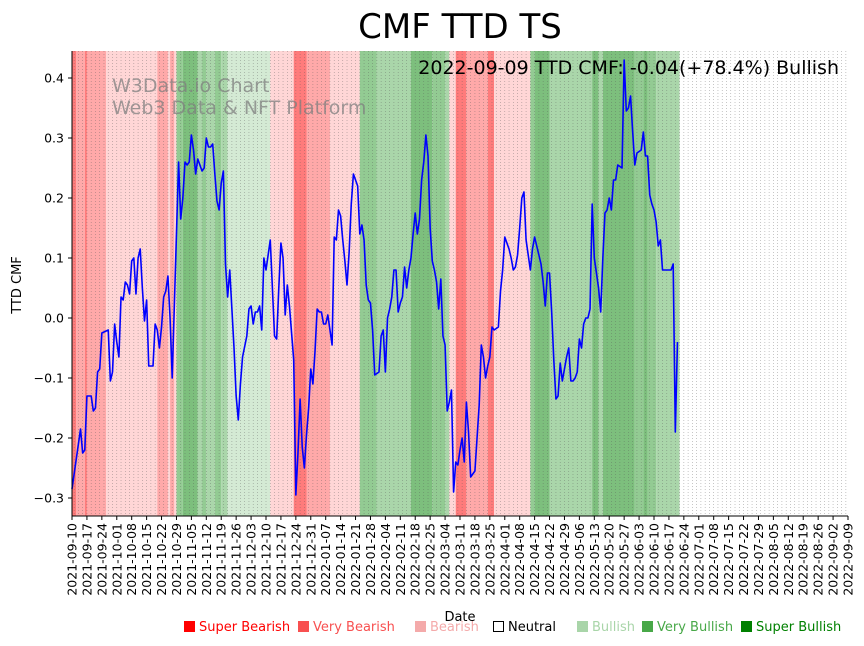 This screenshot has height=646, width=864. I want to click on x-tick-label: 2021-10-01, so click(116, 559).